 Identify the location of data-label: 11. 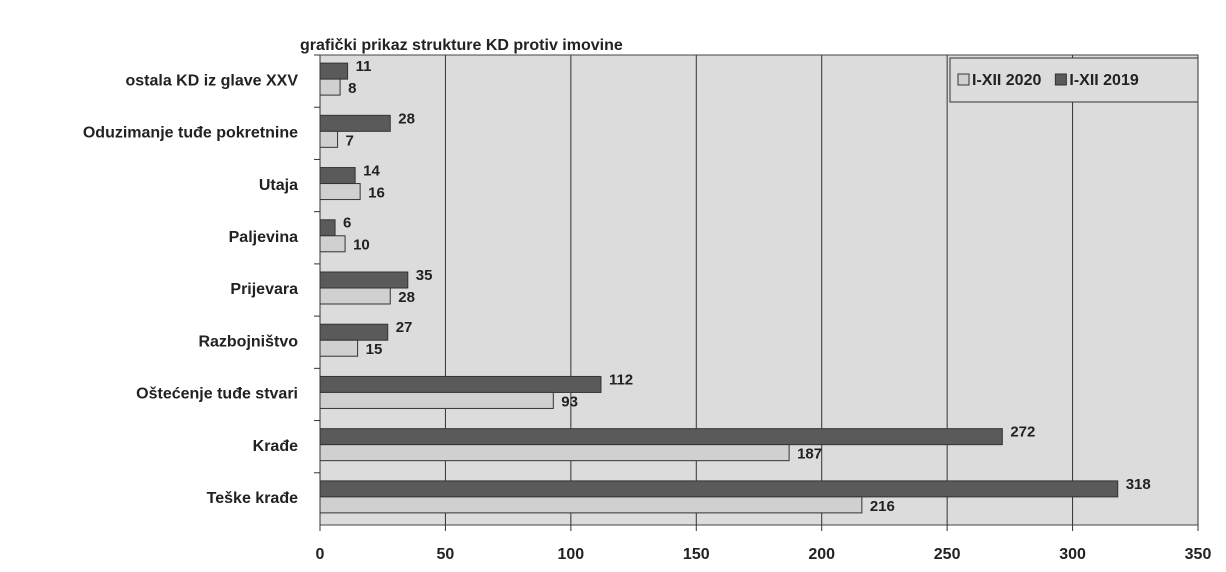
(364, 66).